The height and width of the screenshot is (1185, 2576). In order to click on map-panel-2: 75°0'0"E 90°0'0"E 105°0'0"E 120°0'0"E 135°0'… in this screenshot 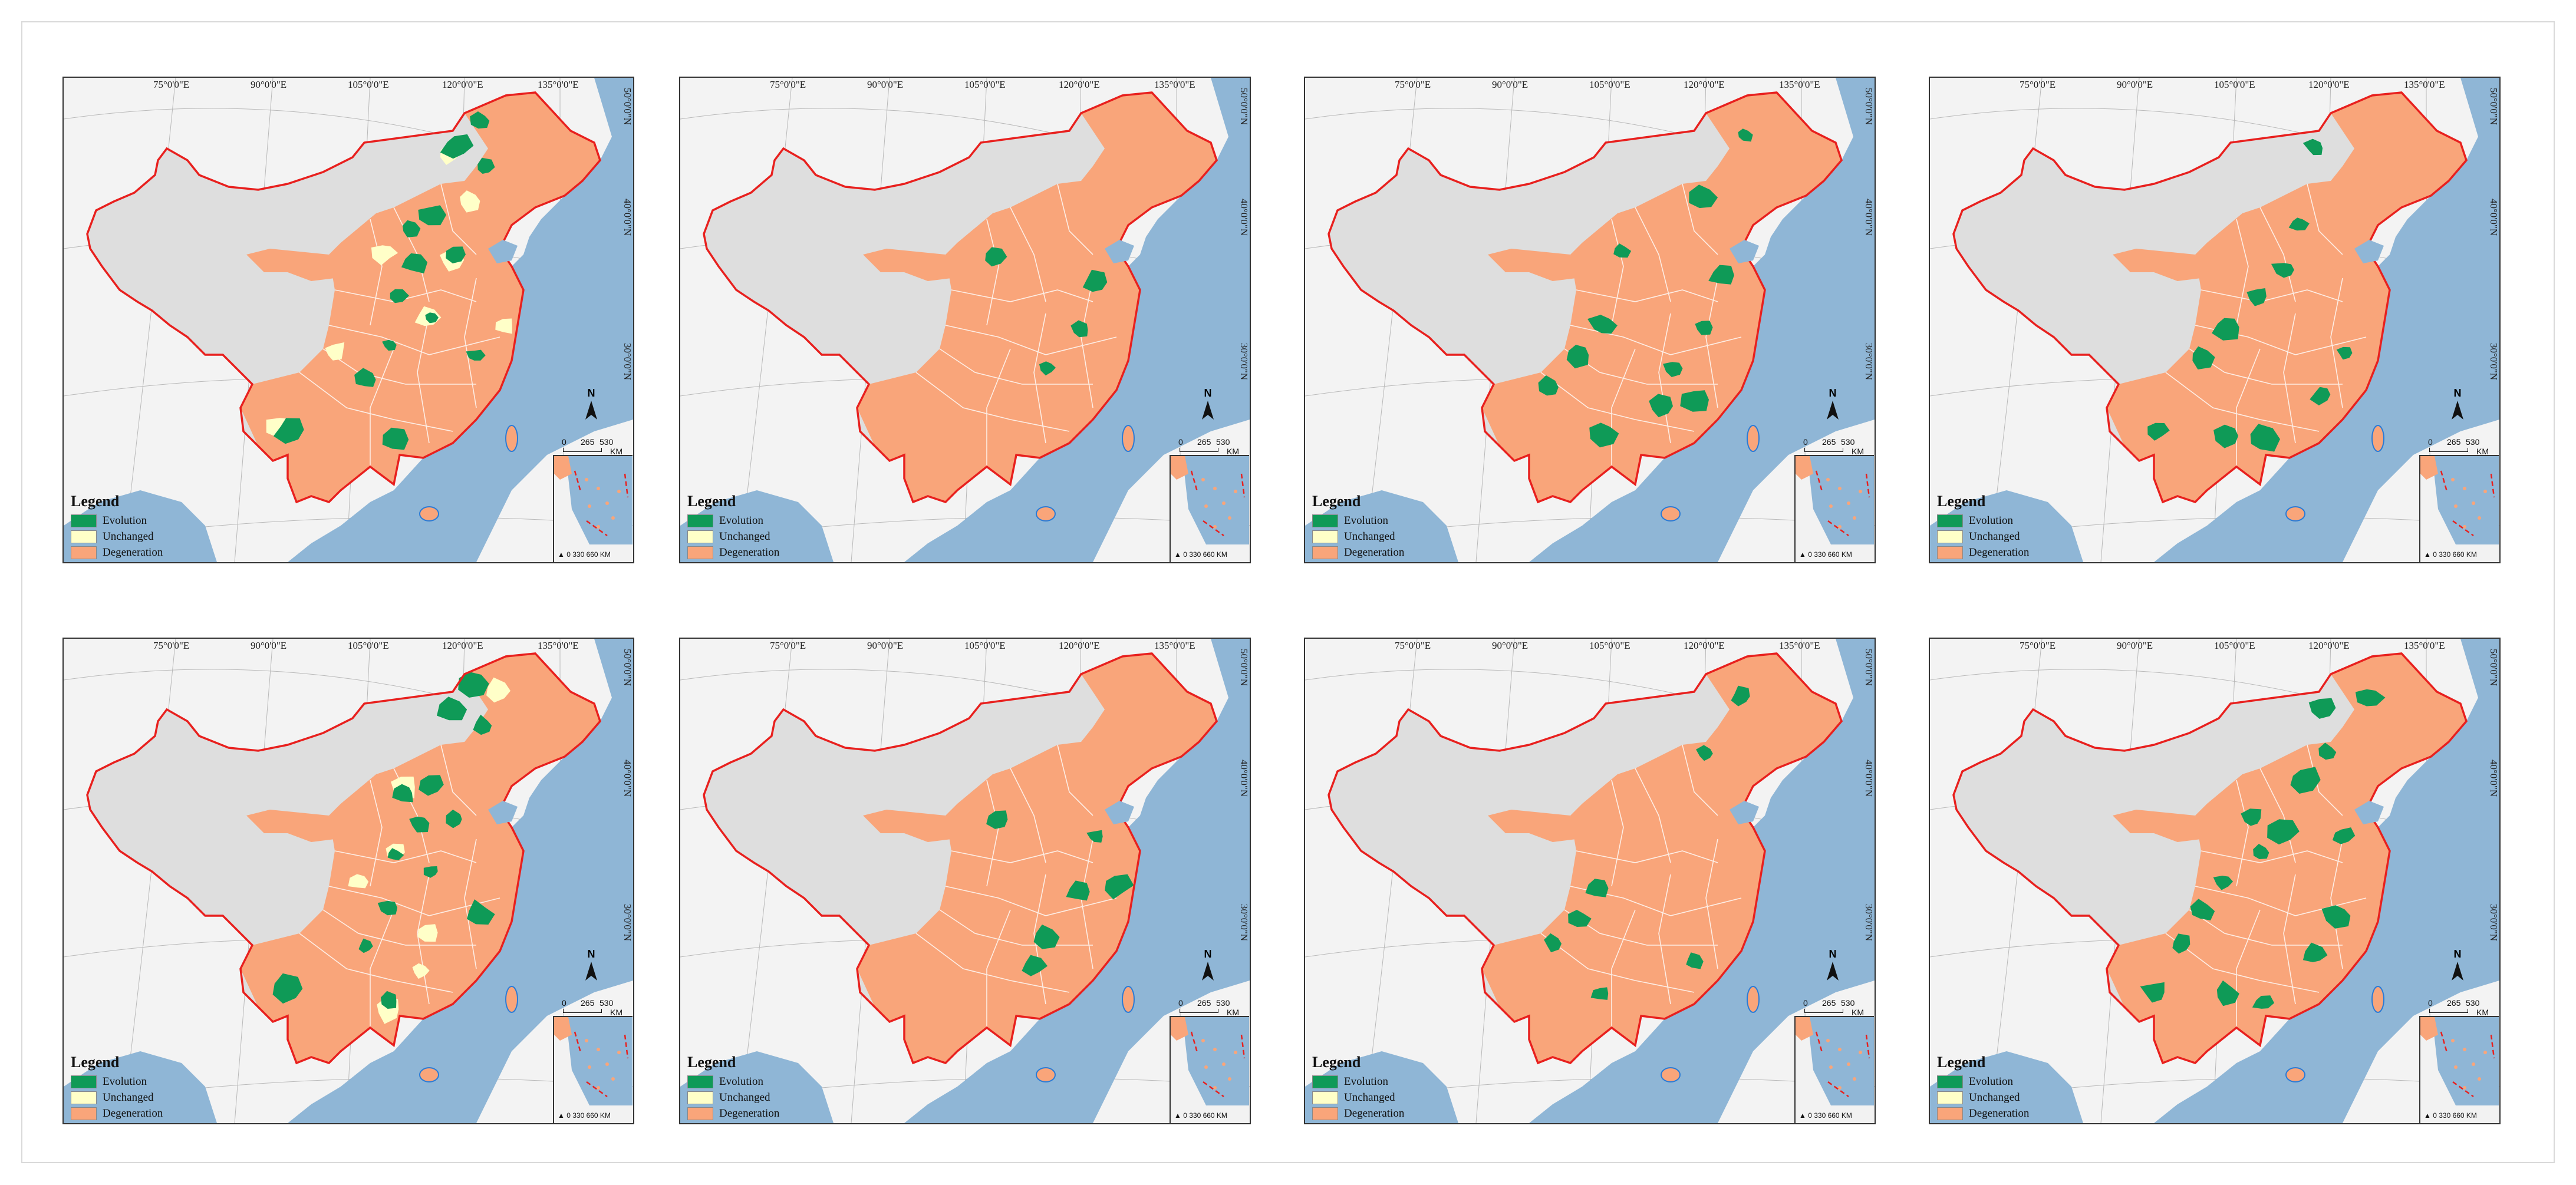, I will do `click(965, 320)`.